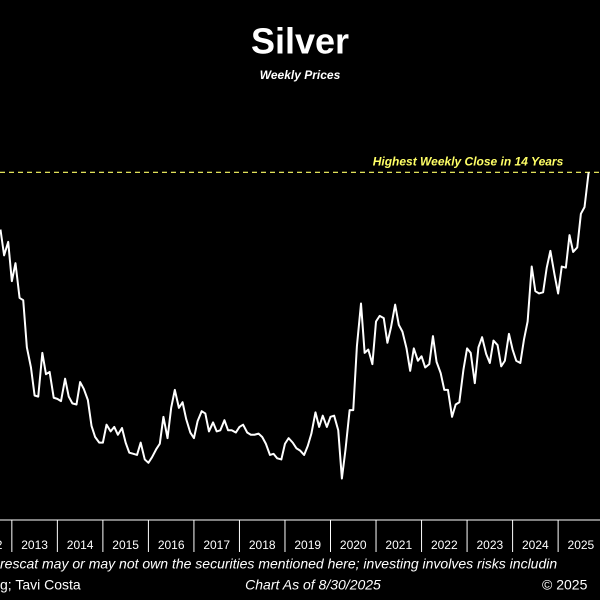  I want to click on x-tick-label: 2019, so click(307, 545).